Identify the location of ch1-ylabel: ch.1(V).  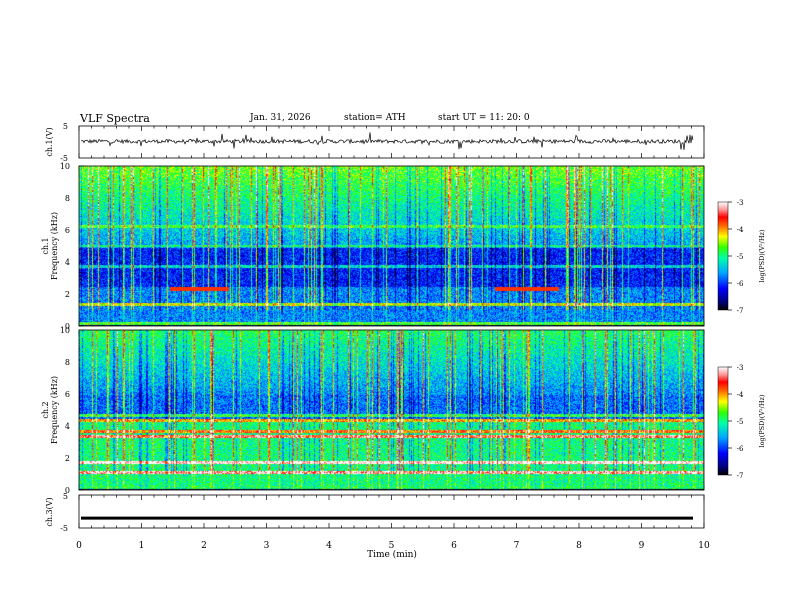
(49, 141).